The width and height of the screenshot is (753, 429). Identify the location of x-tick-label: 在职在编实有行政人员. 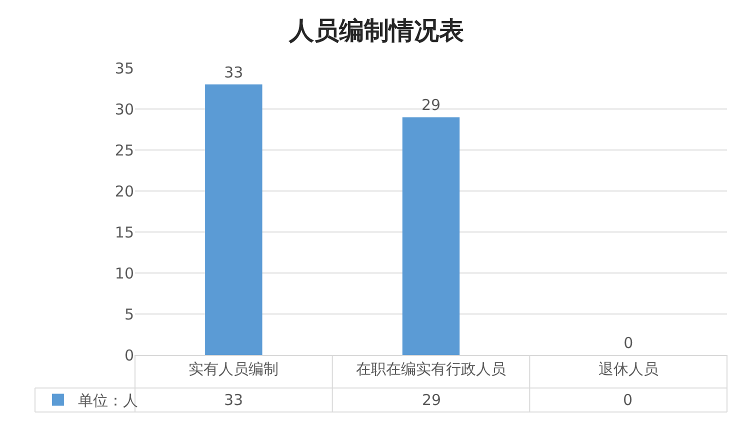
(431, 369).